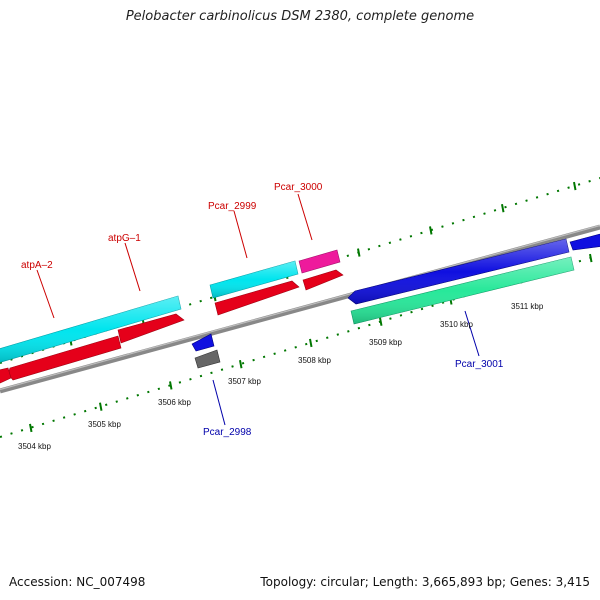 The image size is (600, 600). What do you see at coordinates (77, 582) in the screenshot?
I see `accession-text: Accession: NC_007498` at bounding box center [77, 582].